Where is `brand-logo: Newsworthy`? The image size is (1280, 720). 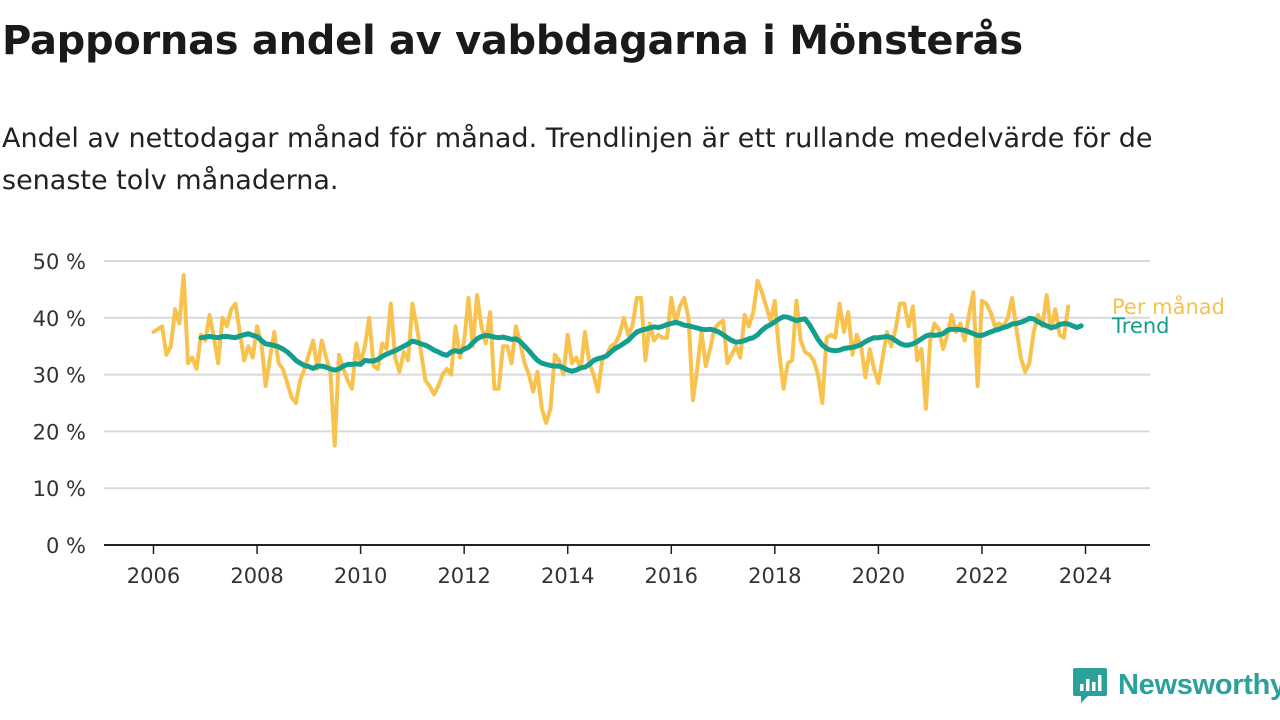 brand-logo: Newsworthy is located at coordinates (1176, 685).